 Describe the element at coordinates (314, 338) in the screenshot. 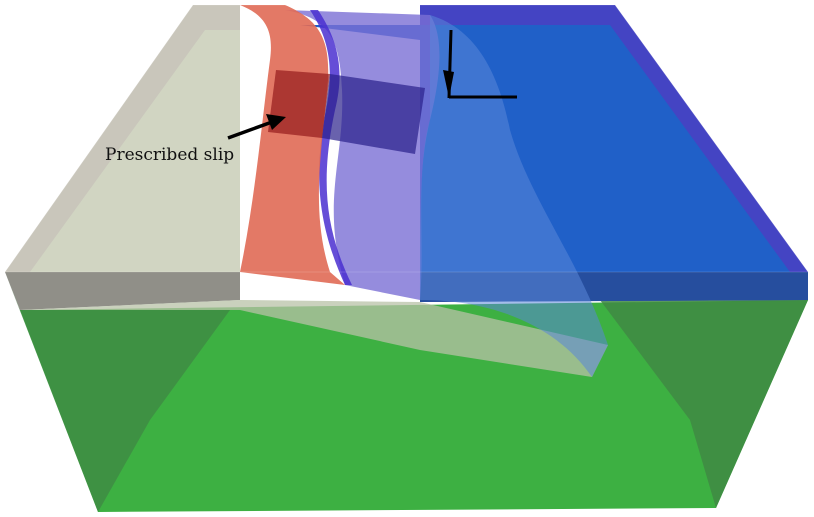

I see `crust-lower-lip` at that location.